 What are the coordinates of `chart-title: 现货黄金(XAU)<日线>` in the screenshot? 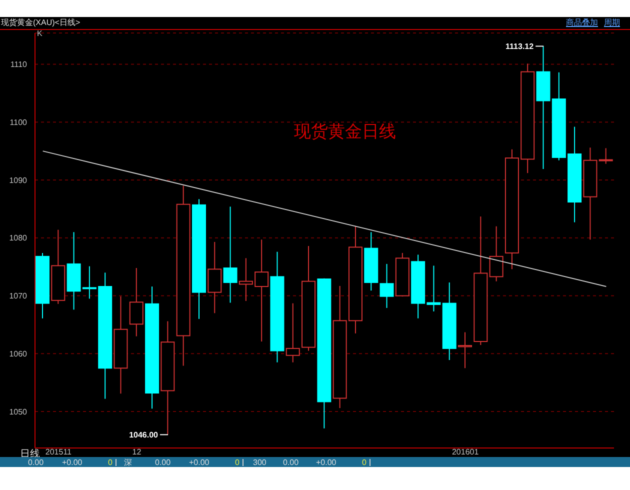 It's located at (40, 23).